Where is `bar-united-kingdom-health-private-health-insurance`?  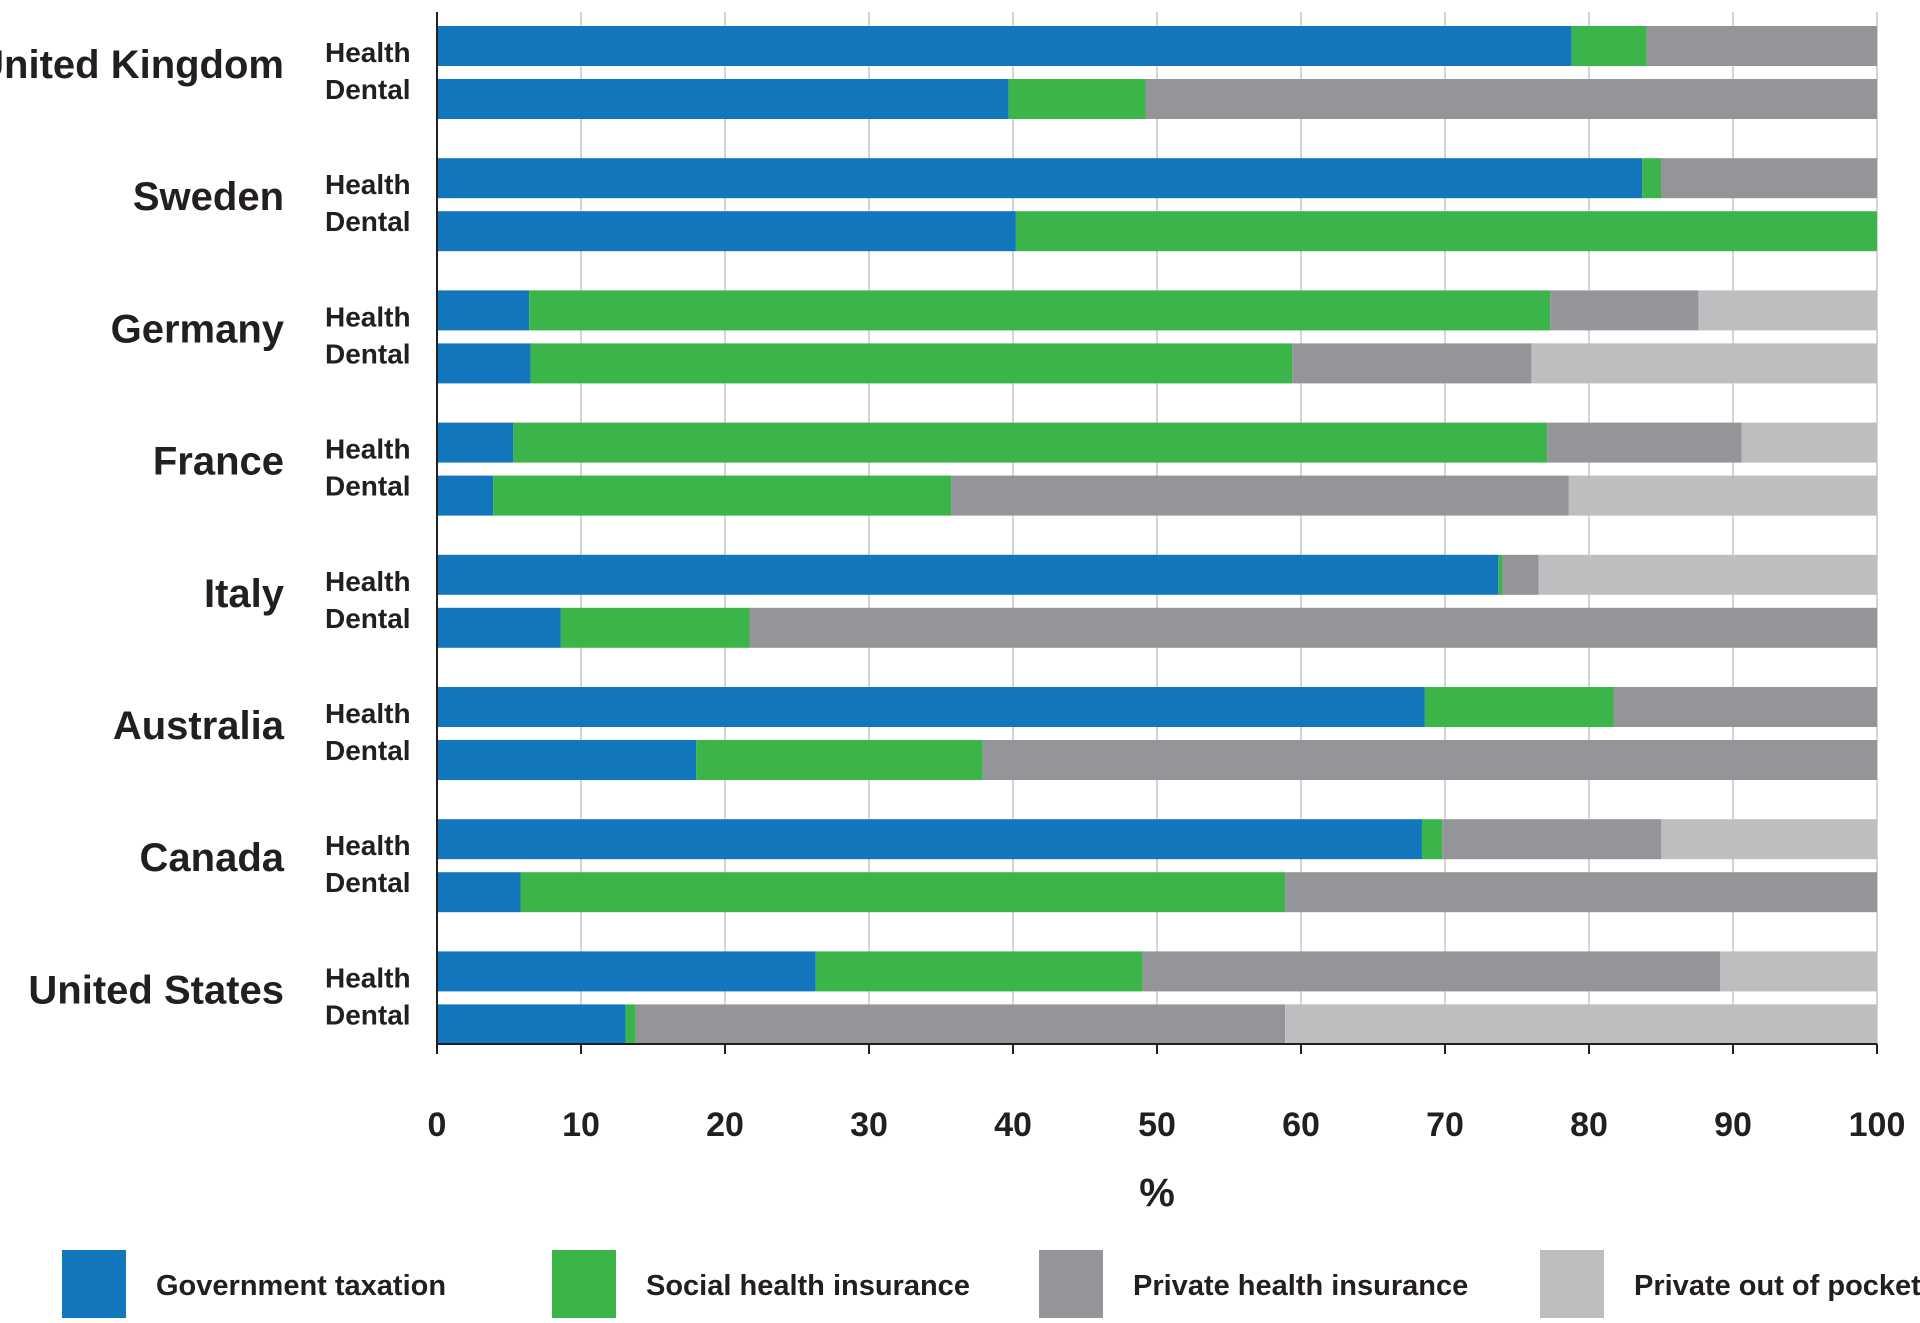 bar-united-kingdom-health-private-health-insurance is located at coordinates (1761, 46).